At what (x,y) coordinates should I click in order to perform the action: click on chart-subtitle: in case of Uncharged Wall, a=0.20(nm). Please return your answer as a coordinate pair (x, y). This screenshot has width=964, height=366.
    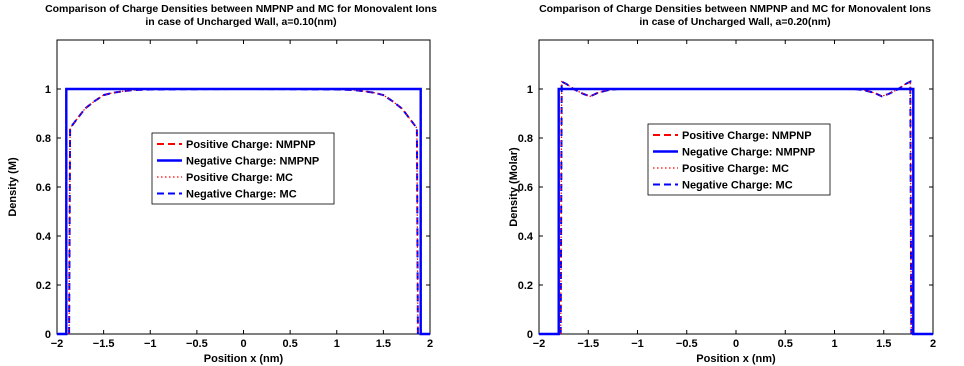
    Looking at the image, I should click on (734, 22).